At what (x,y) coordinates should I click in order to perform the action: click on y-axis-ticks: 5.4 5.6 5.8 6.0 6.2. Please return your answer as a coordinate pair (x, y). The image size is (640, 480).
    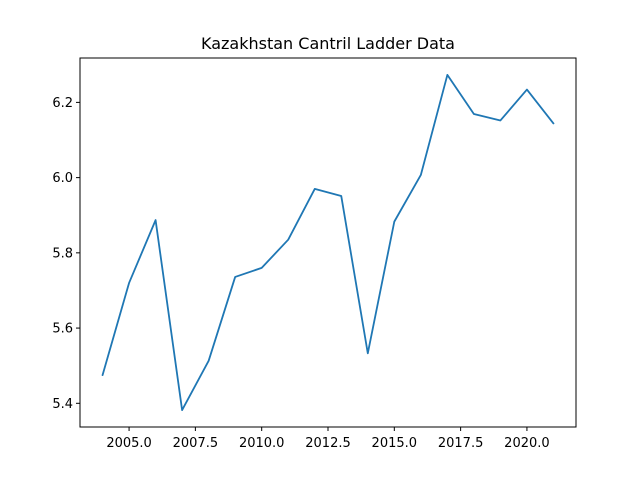
    Looking at the image, I should click on (66, 254).